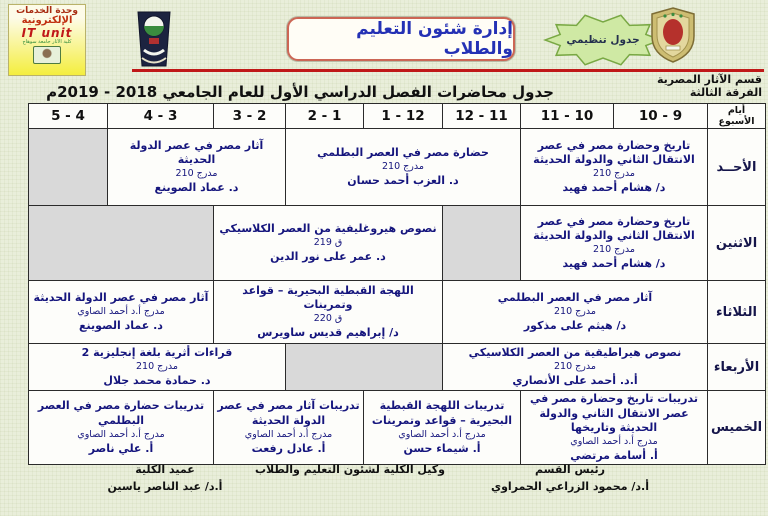  I want to click on course-title: تدريبات حضارة مصر في العصر البطلمي, so click(121, 413).